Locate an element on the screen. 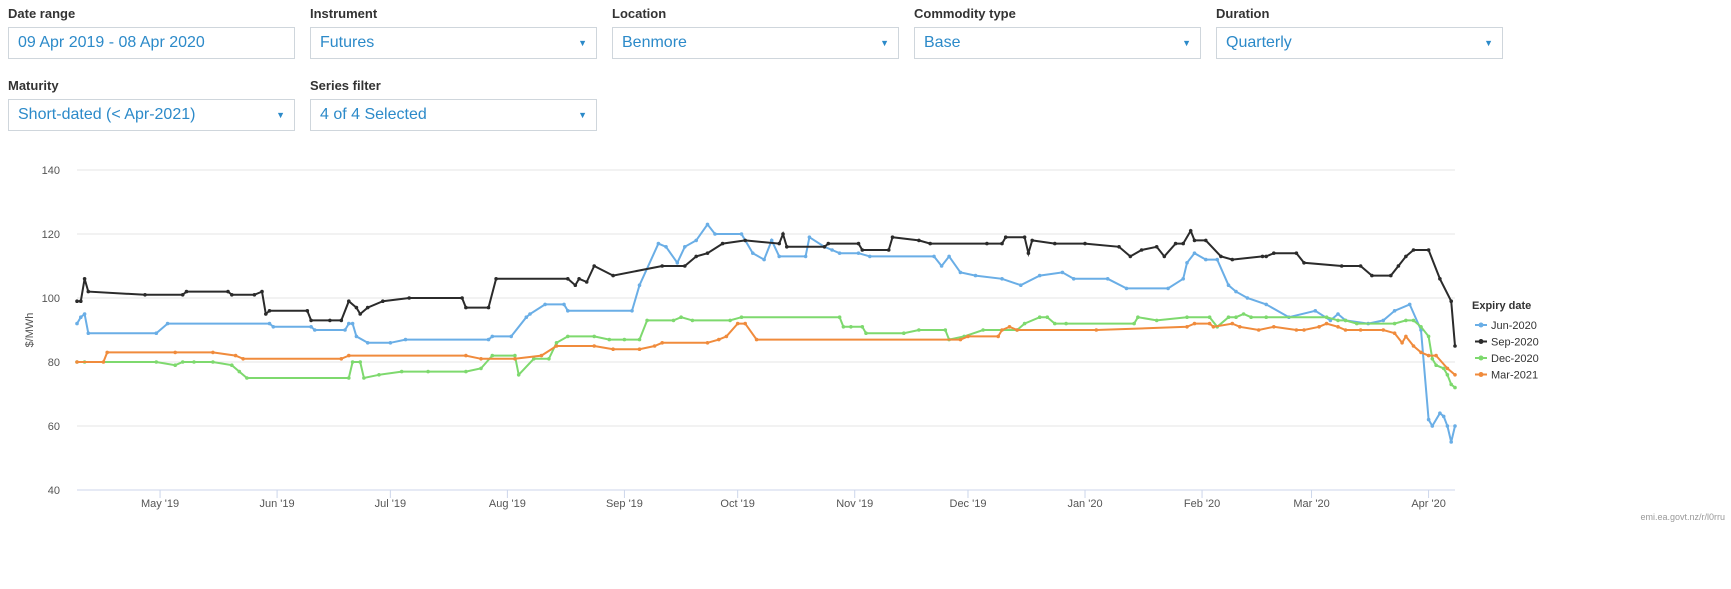 Image resolution: width=1731 pixels, height=589 pixels. duration-value: Quarterly is located at coordinates (1259, 42).